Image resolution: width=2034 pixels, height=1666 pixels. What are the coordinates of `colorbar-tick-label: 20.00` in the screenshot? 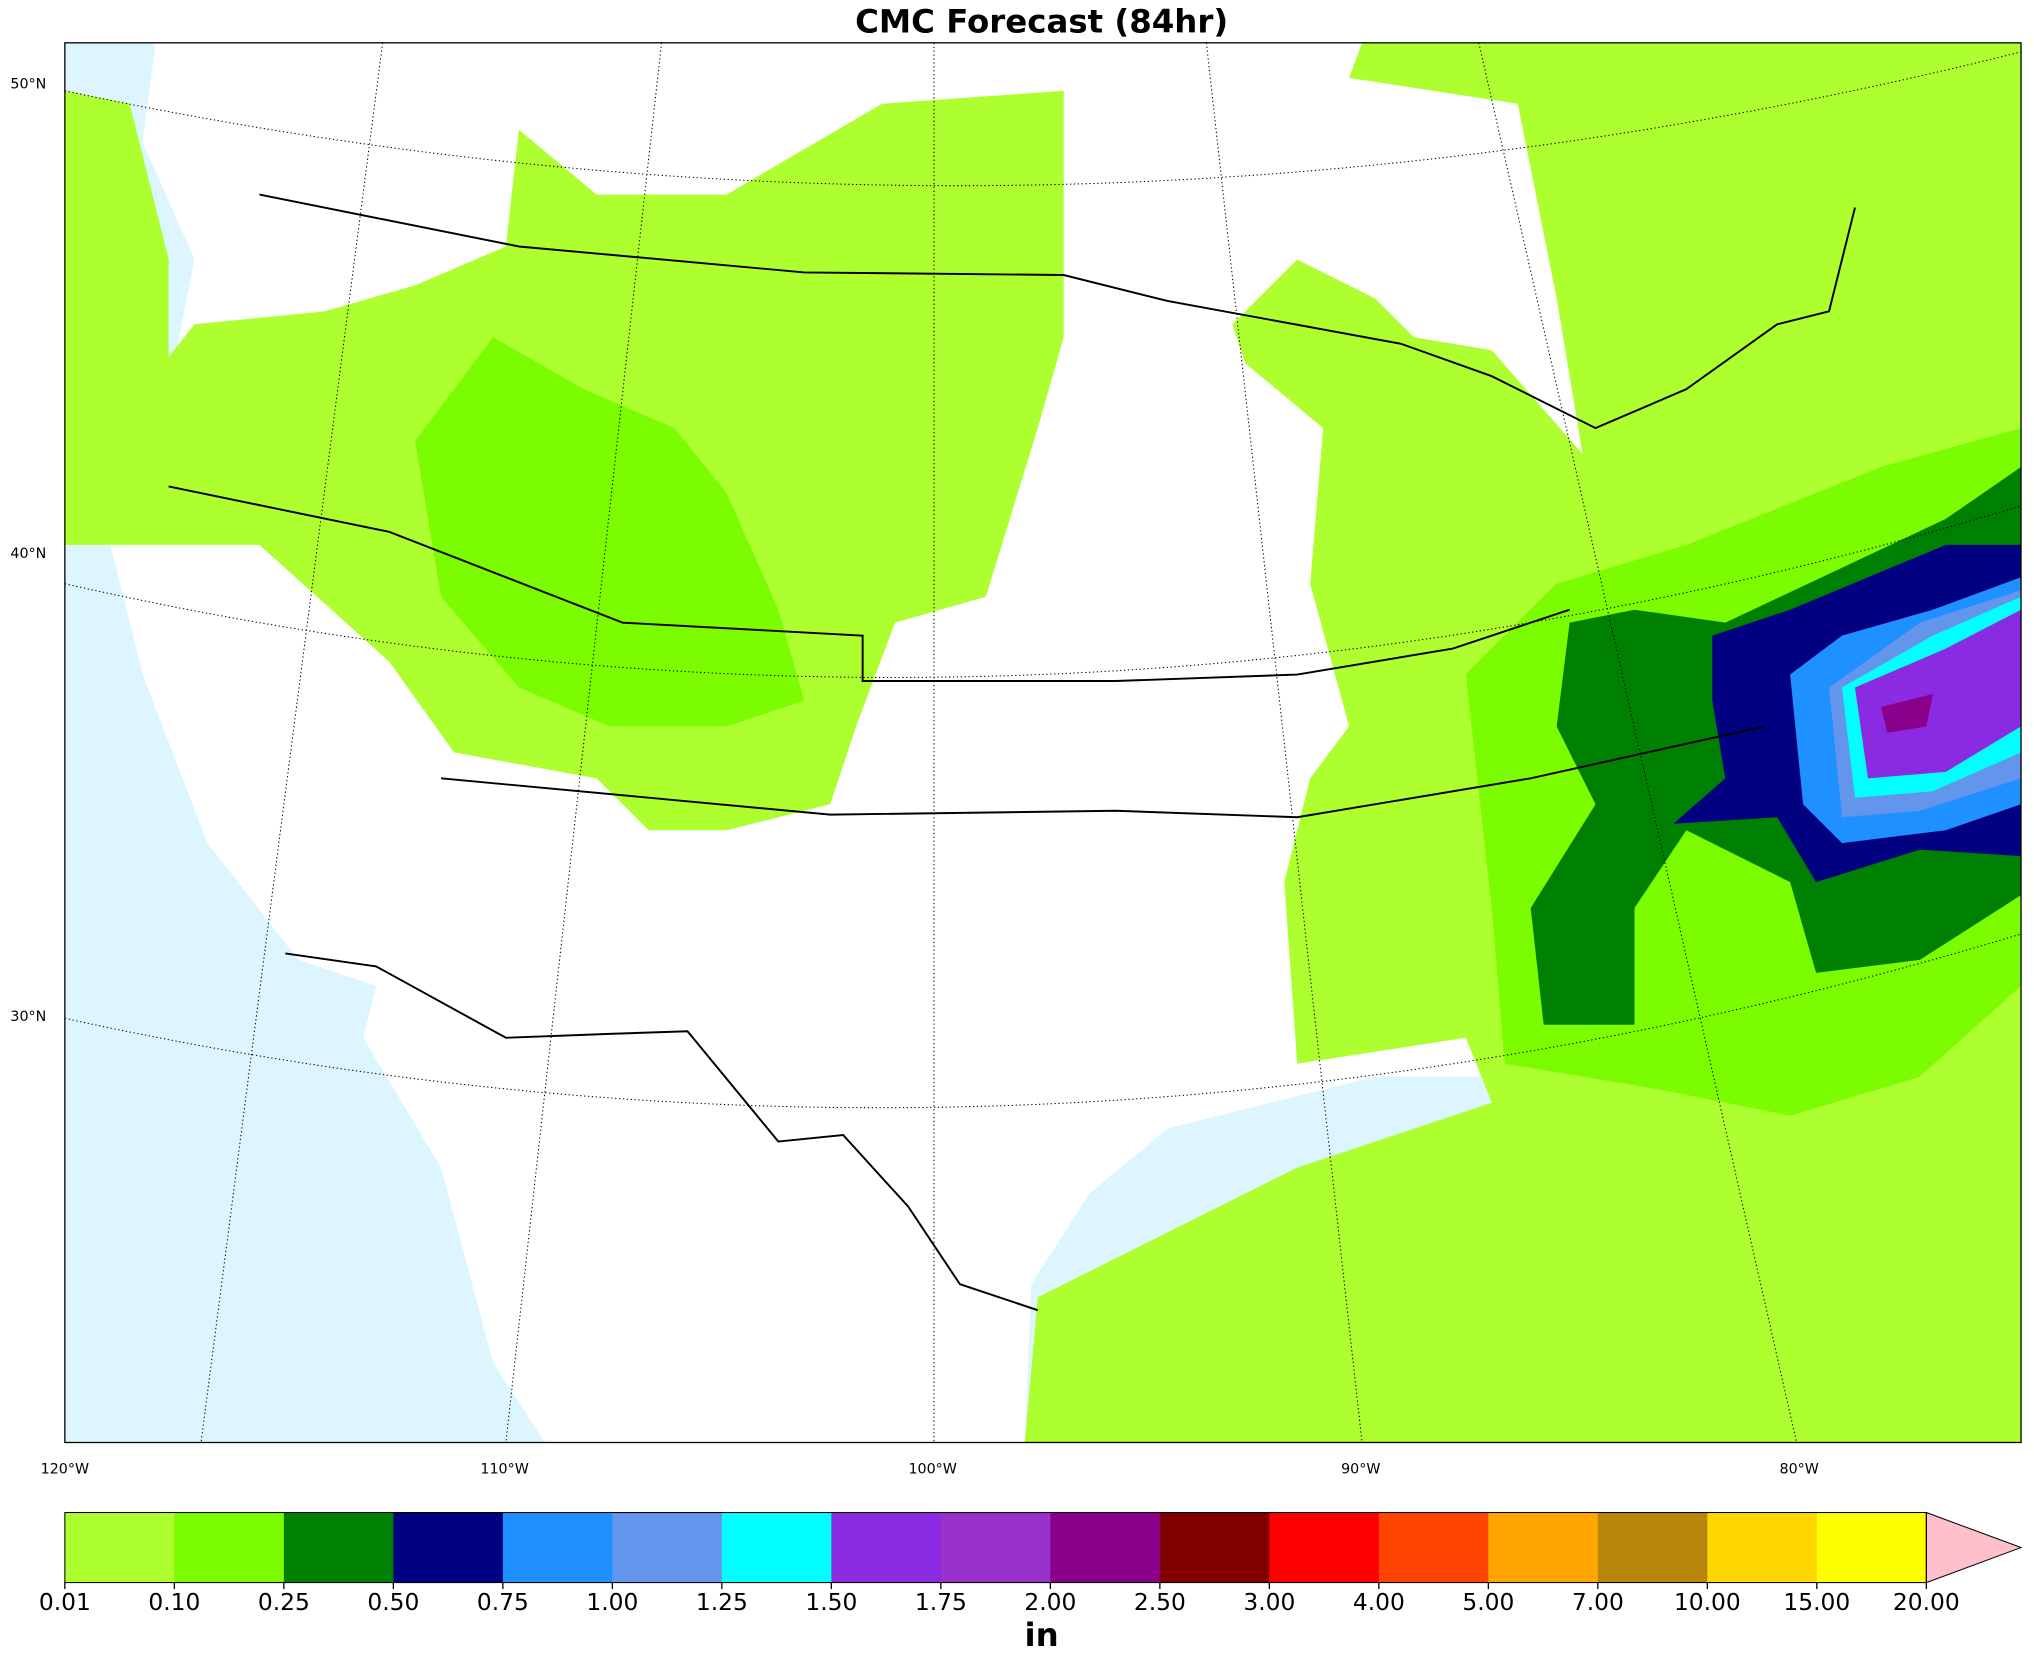 It's located at (1926, 1602).